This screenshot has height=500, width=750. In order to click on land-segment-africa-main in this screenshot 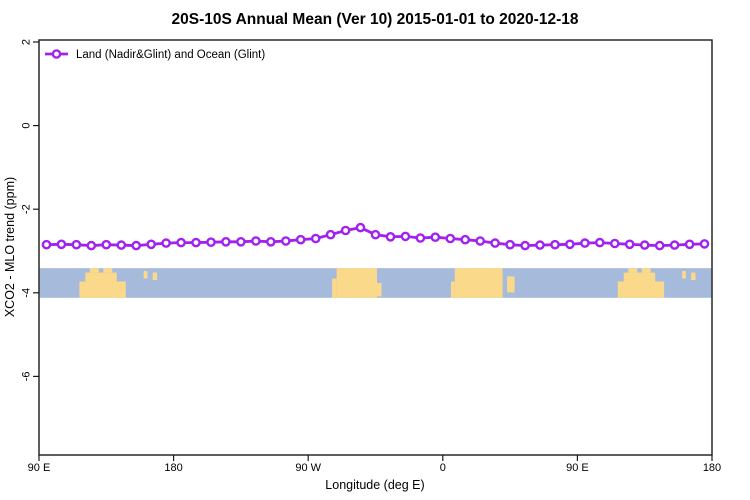, I will do `click(478, 283)`.